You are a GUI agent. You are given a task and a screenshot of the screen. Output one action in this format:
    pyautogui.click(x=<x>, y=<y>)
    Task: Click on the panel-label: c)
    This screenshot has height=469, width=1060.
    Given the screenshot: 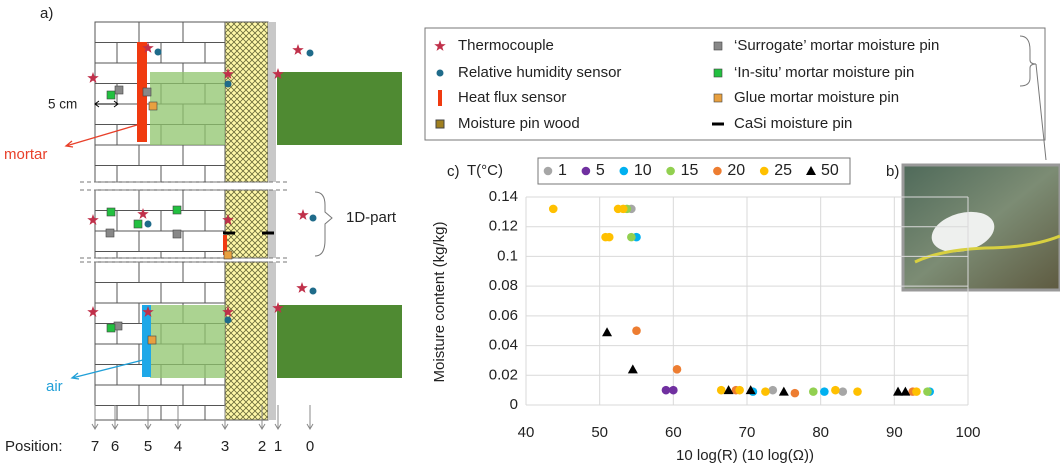 What is the action you would take?
    pyautogui.click(x=453, y=171)
    